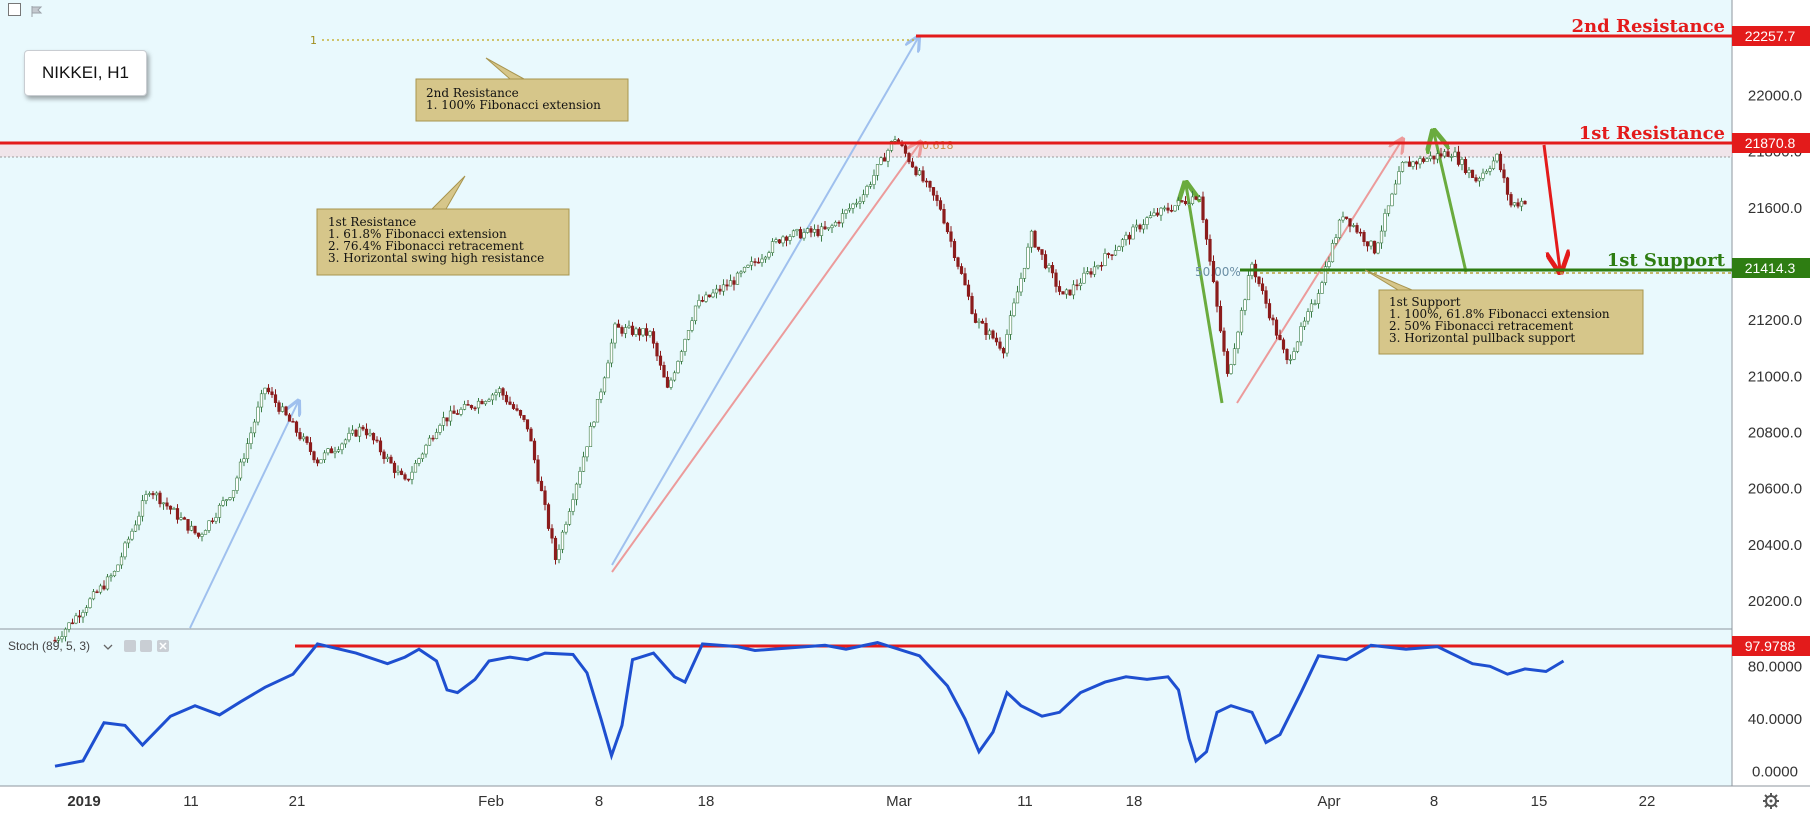  Describe the element at coordinates (14, 9) in the screenshot. I see `collapse-pane-icon` at that location.